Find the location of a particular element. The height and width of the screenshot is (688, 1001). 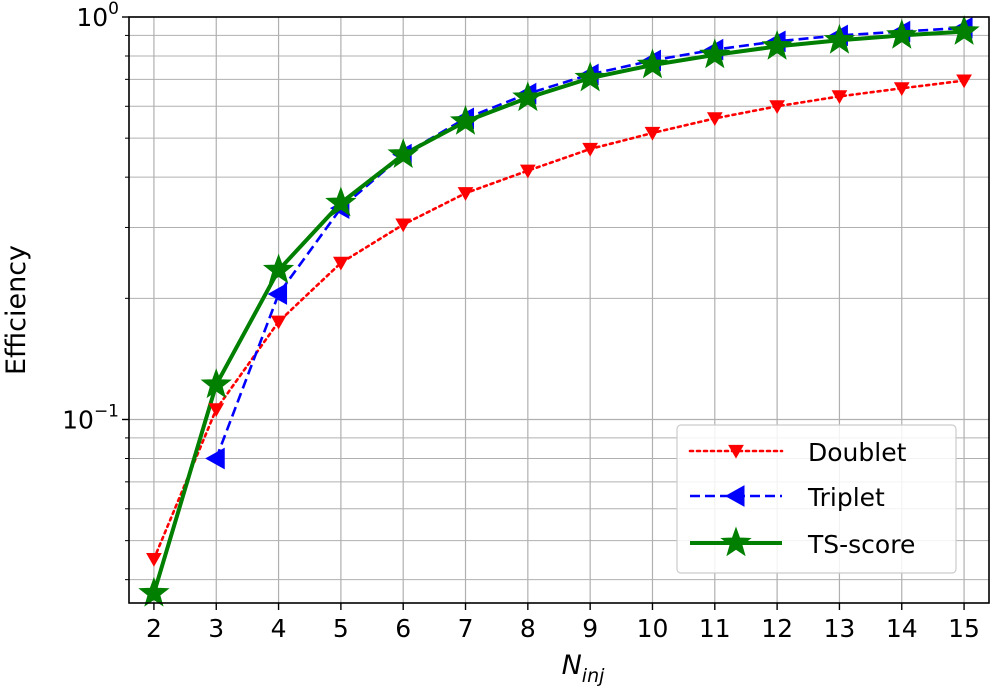

legend-marker-doublet is located at coordinates (736, 451).